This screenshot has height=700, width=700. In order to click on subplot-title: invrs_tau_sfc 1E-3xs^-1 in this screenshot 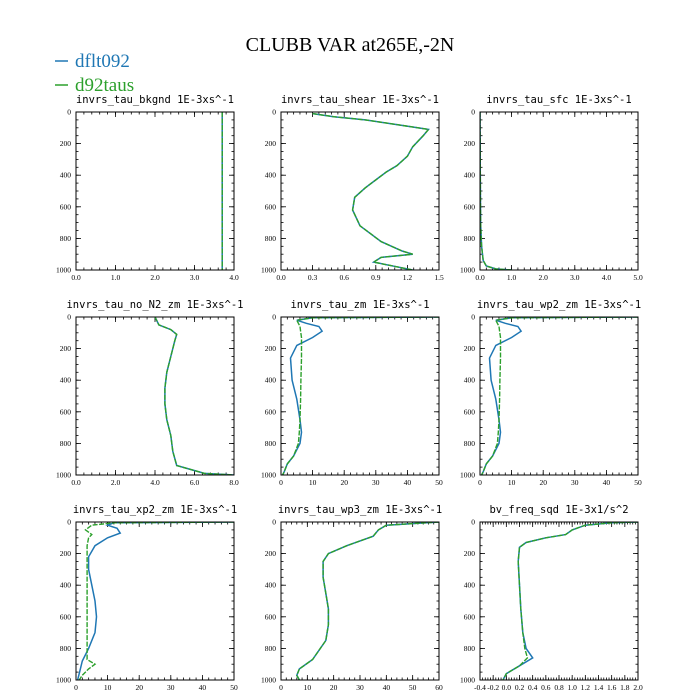, I will do `click(558, 100)`.